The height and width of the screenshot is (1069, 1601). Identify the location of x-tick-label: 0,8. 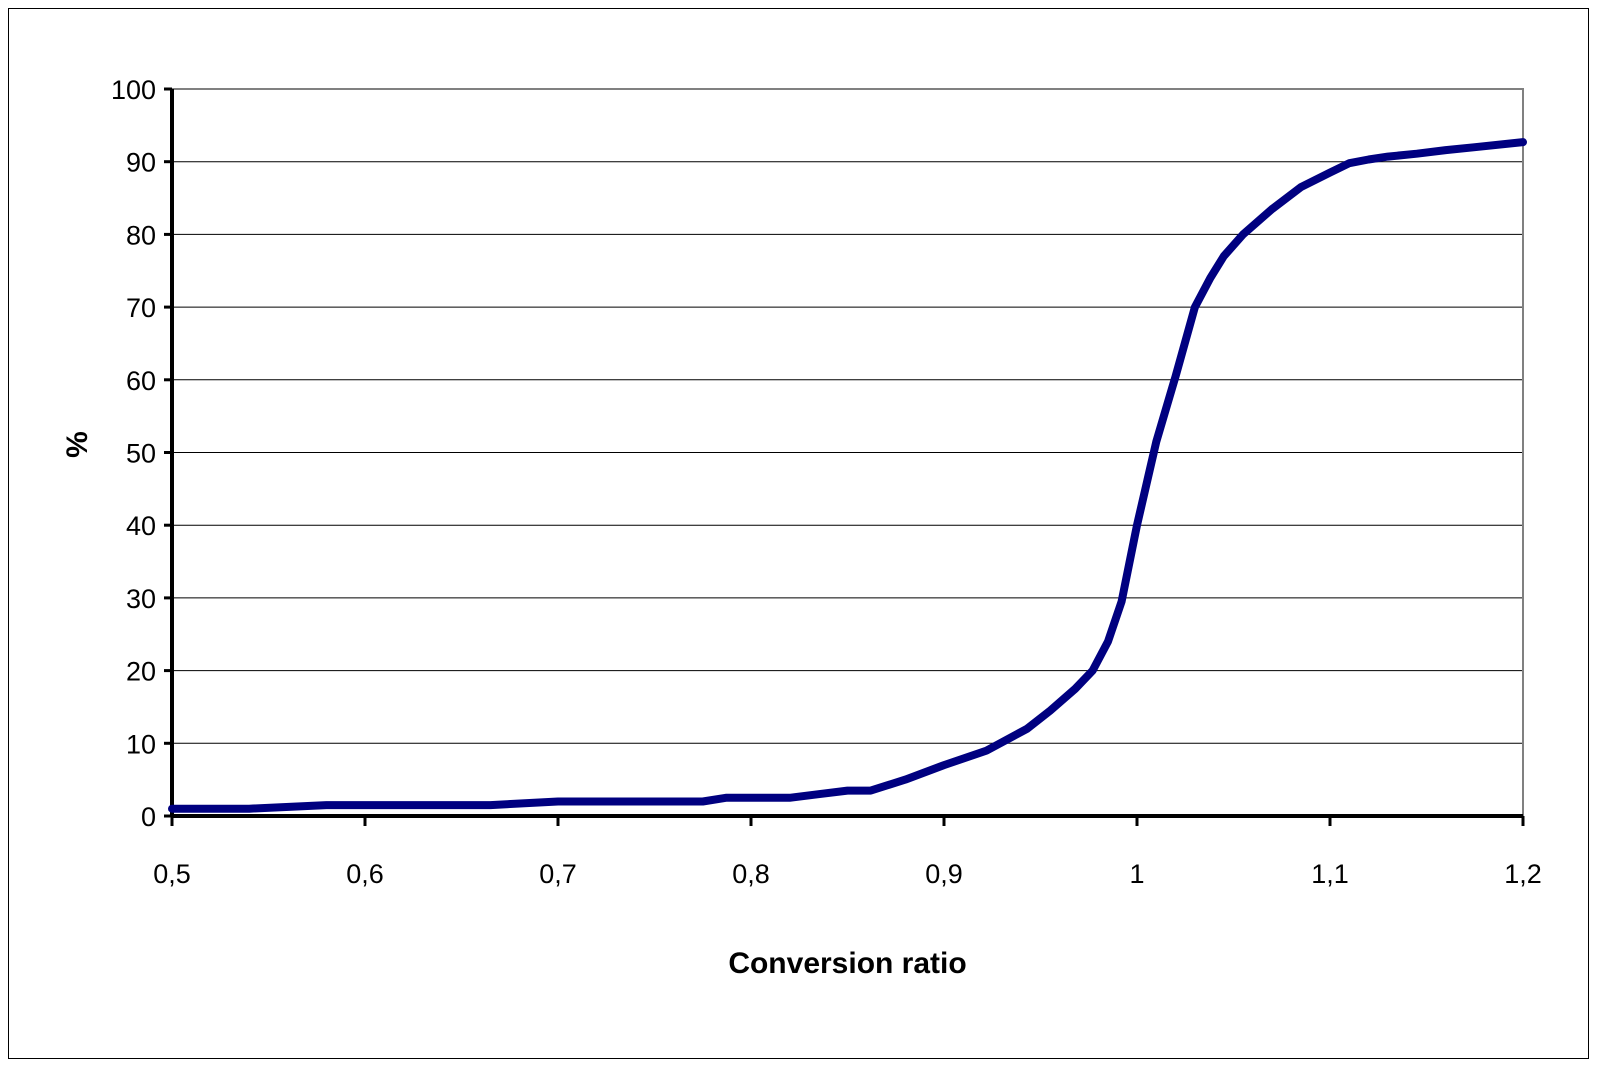
(751, 874).